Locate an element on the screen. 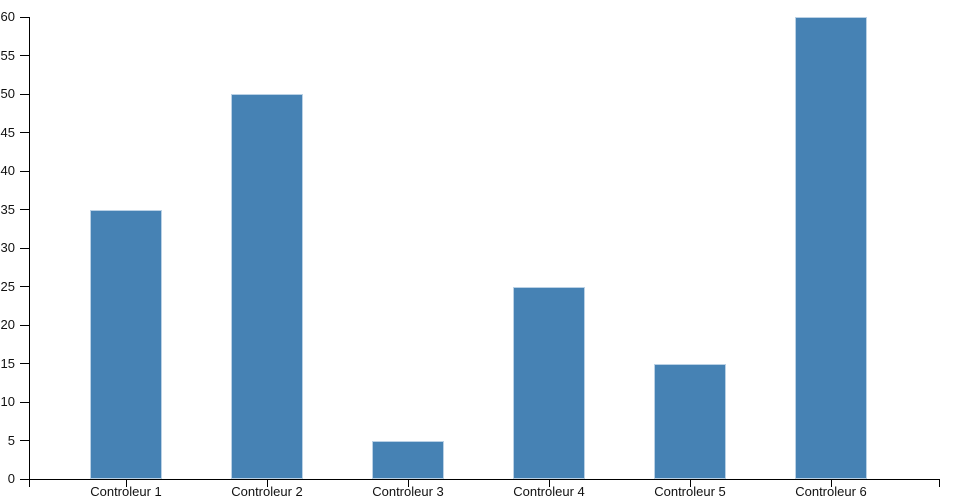 The width and height of the screenshot is (960, 500). x-tick-label: Controleur 3 is located at coordinates (408, 491).